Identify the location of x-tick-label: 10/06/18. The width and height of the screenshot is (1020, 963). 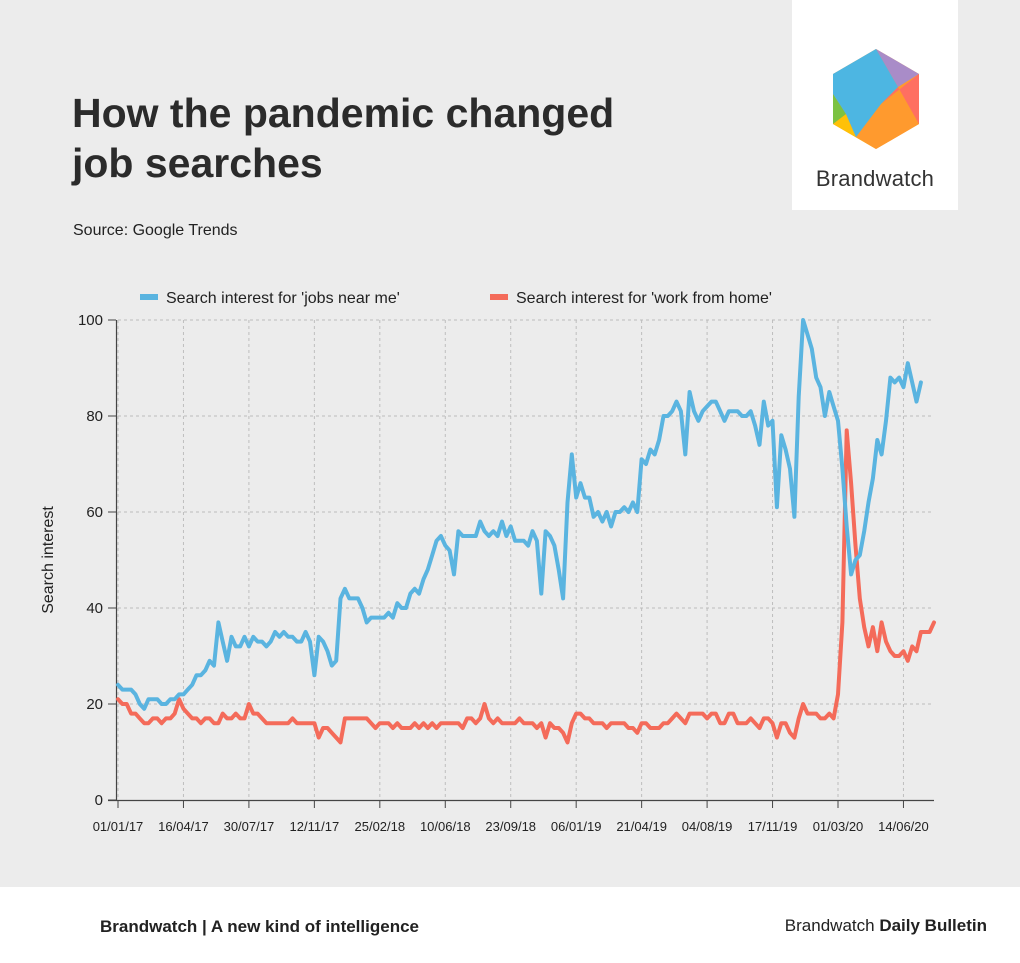
(445, 826).